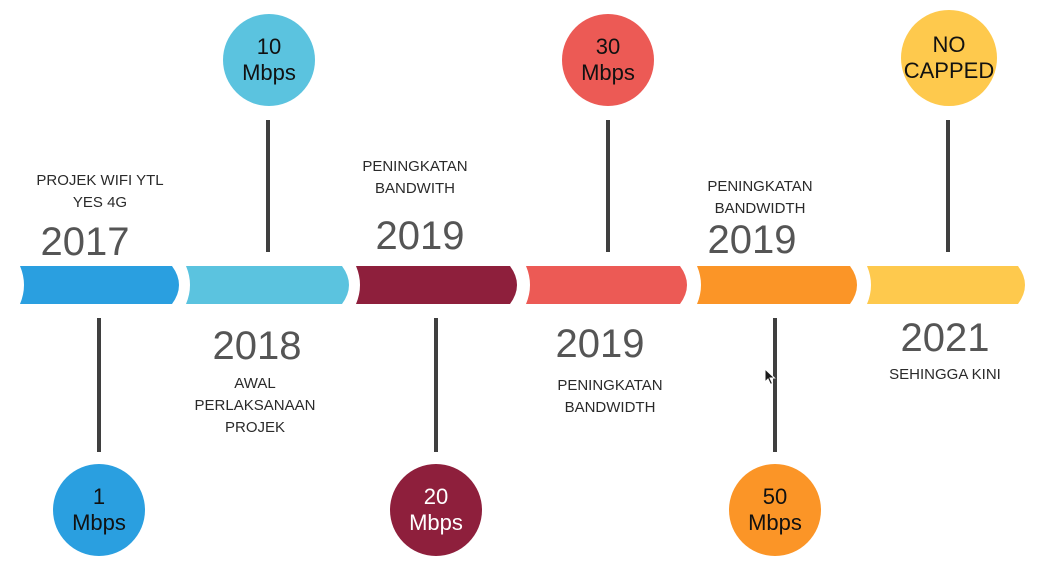 The width and height of the screenshot is (1041, 562). I want to click on mouse-pointer-icon, so click(770, 377).